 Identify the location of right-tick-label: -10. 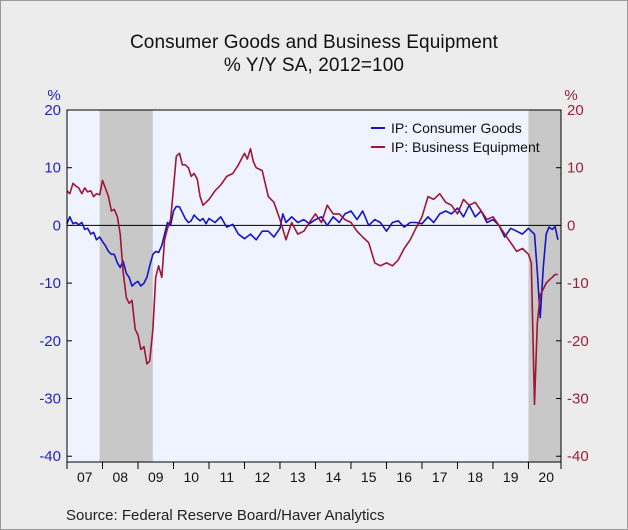
(578, 283).